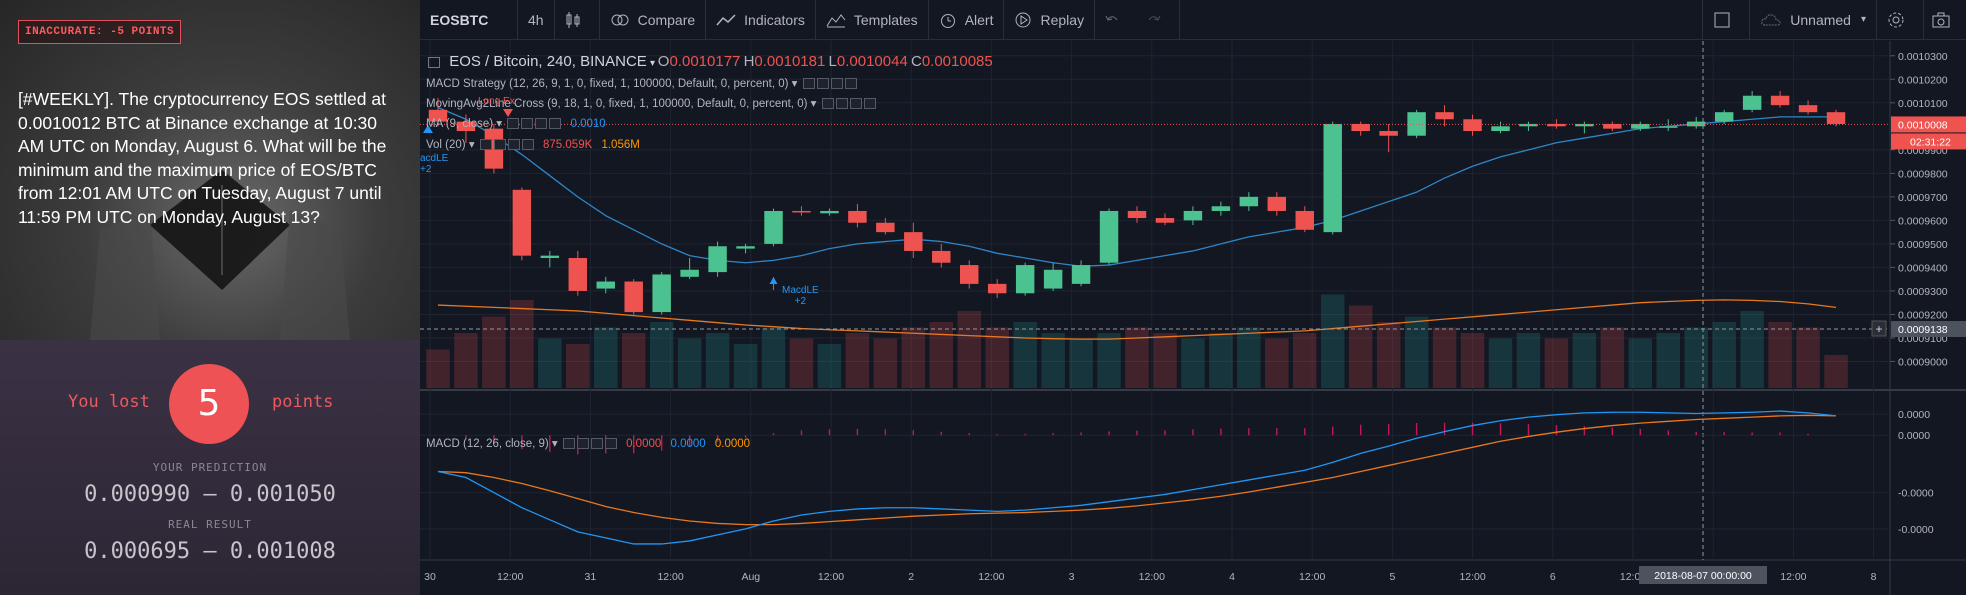  Describe the element at coordinates (100, 32) in the screenshot. I see `inaccurate-badge: INACCURATE: -5 POINTS` at that location.